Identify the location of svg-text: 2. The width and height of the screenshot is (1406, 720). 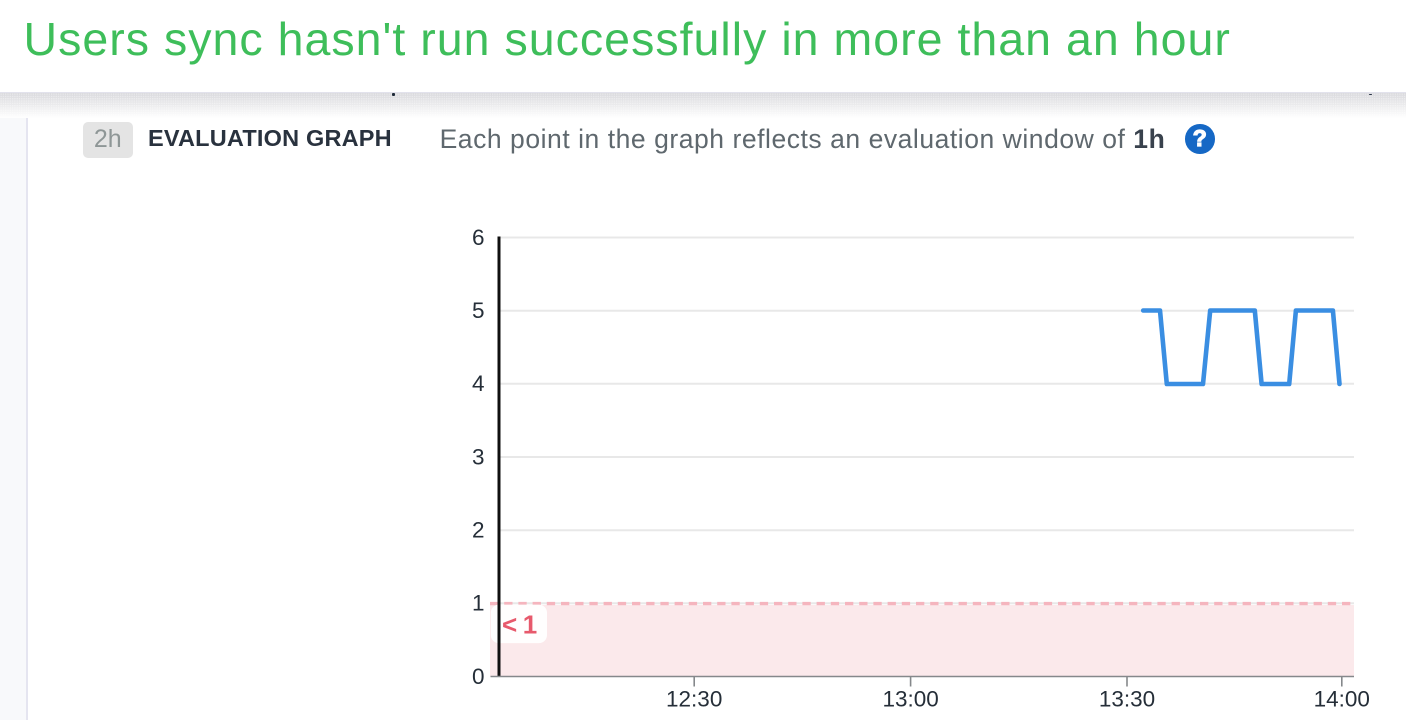
(478, 530).